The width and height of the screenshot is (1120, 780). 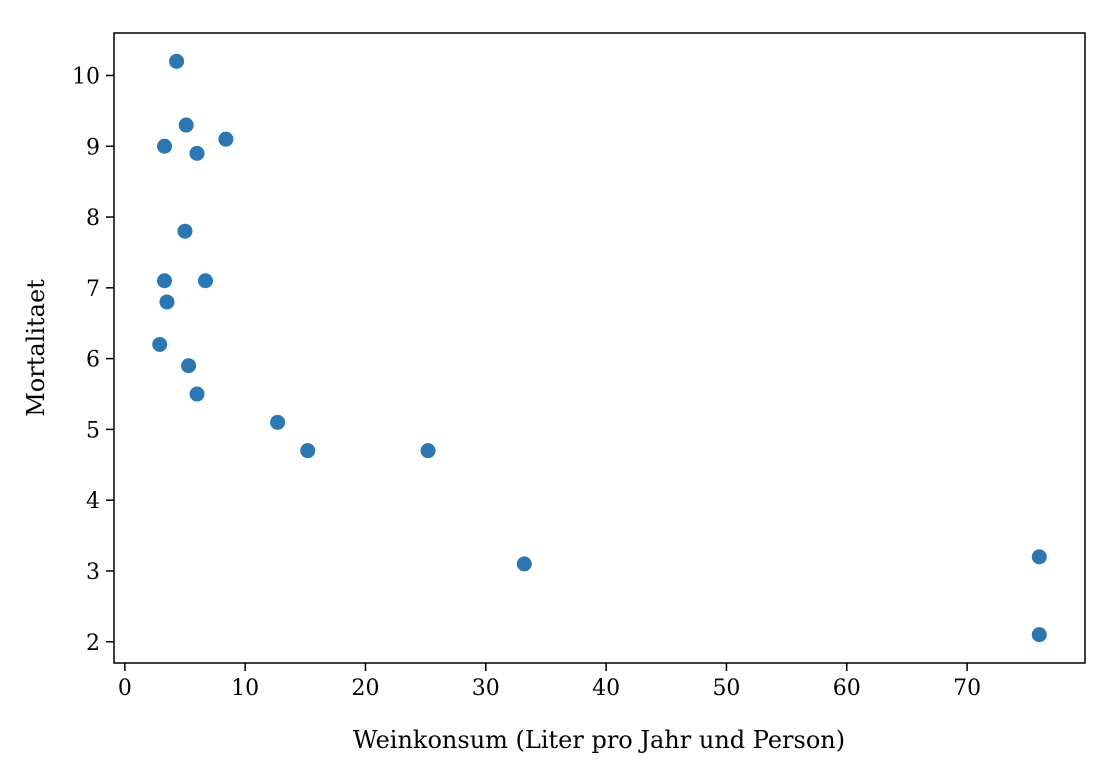 I want to click on x-tick-label: 10, so click(x=245, y=688).